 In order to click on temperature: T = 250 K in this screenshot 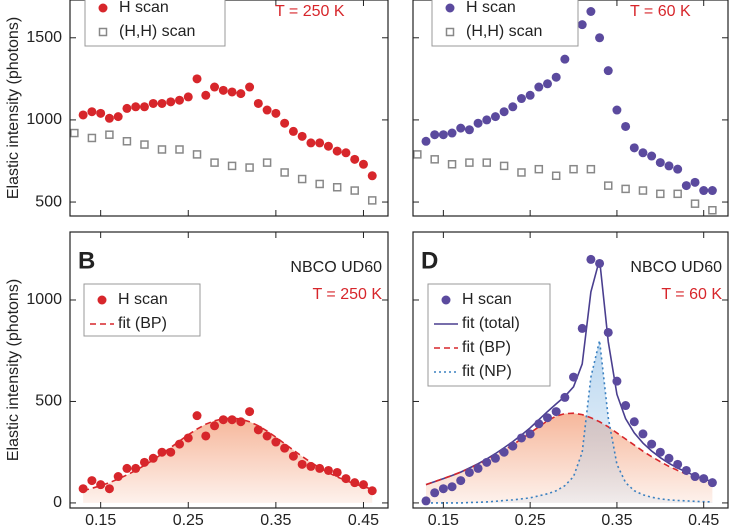, I will do `click(347, 294)`.